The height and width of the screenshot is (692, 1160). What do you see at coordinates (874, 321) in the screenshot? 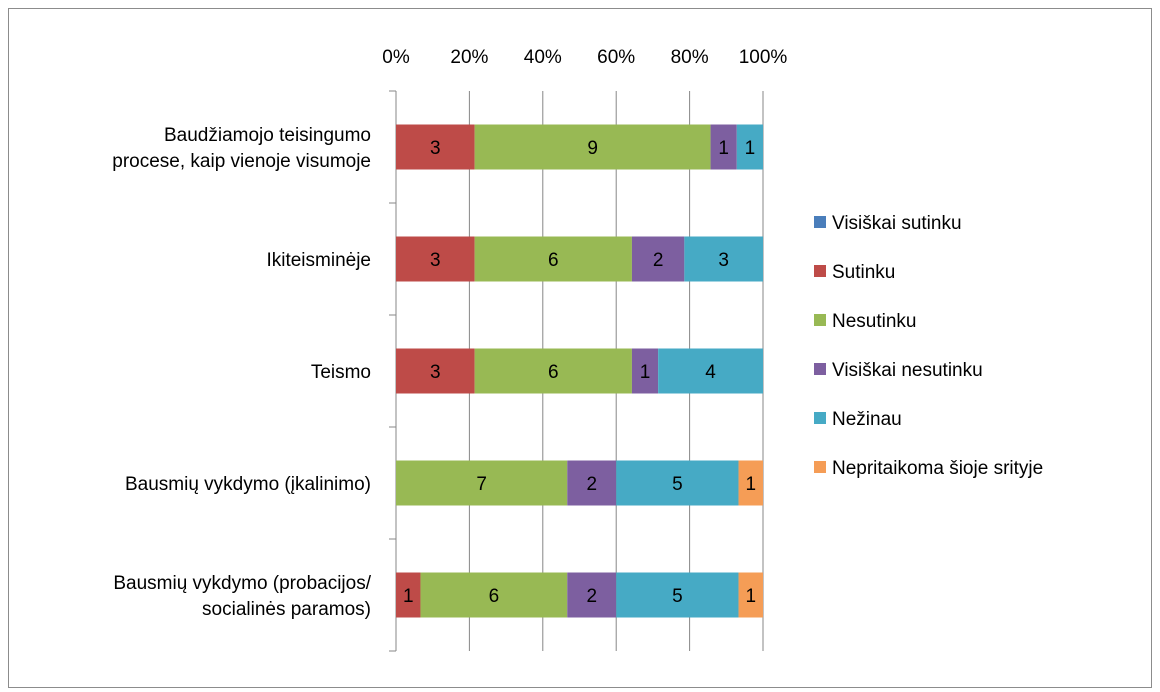
I see `legend-label: Nesutinku` at bounding box center [874, 321].